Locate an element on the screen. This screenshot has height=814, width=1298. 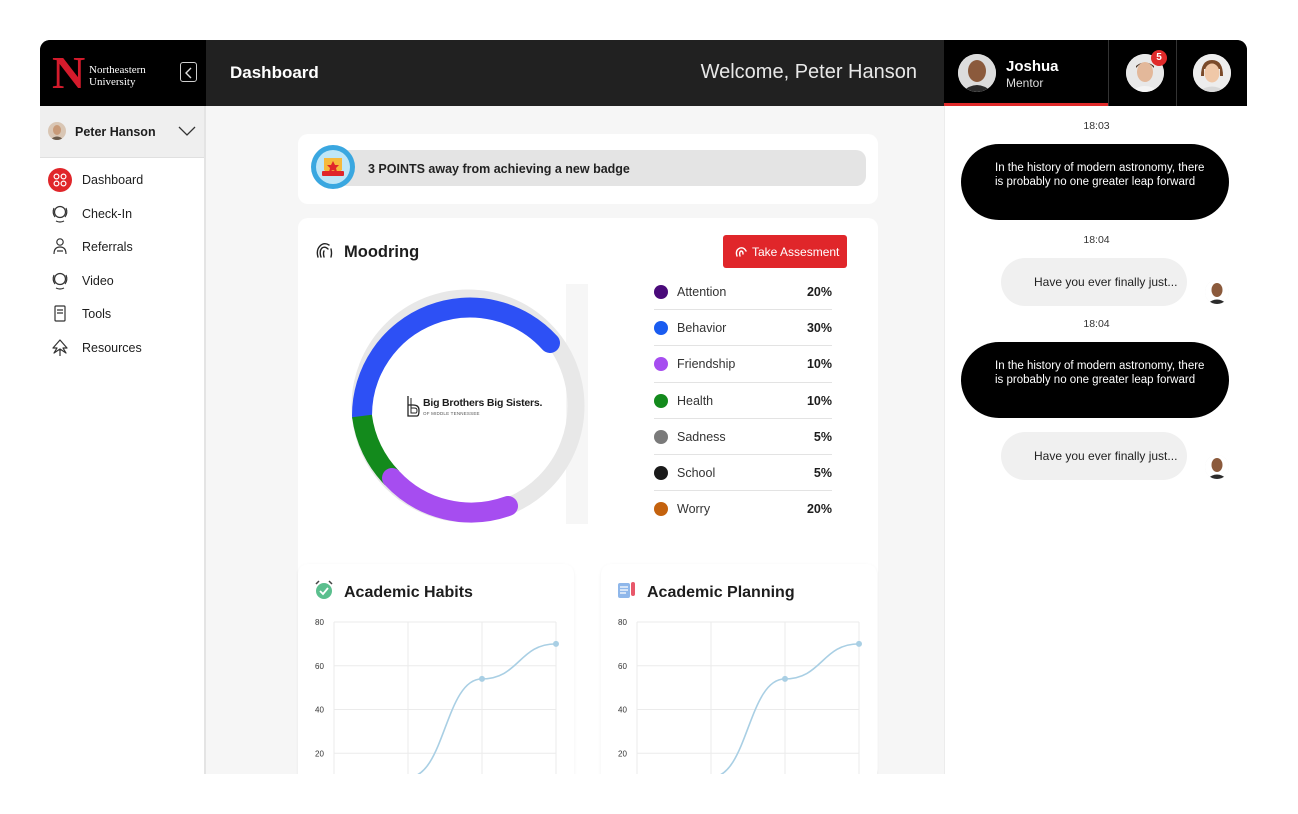
donut-segment-behavior is located at coordinates (455, 361).